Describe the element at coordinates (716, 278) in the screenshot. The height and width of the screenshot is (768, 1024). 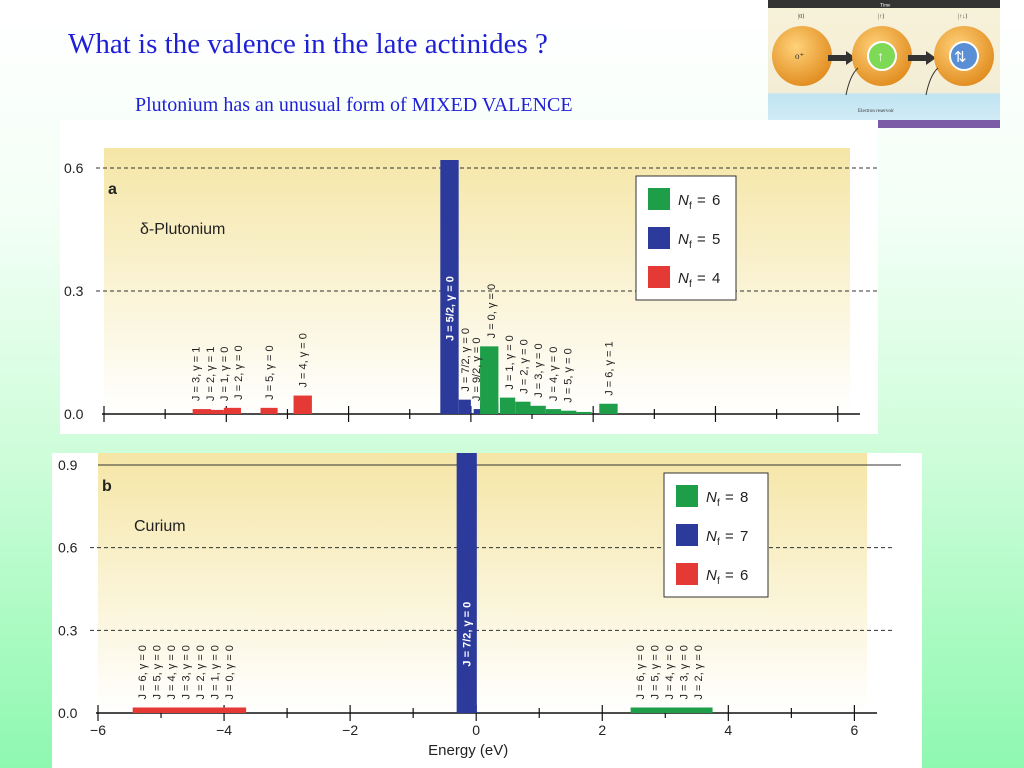
I see `legend-value: 4` at that location.